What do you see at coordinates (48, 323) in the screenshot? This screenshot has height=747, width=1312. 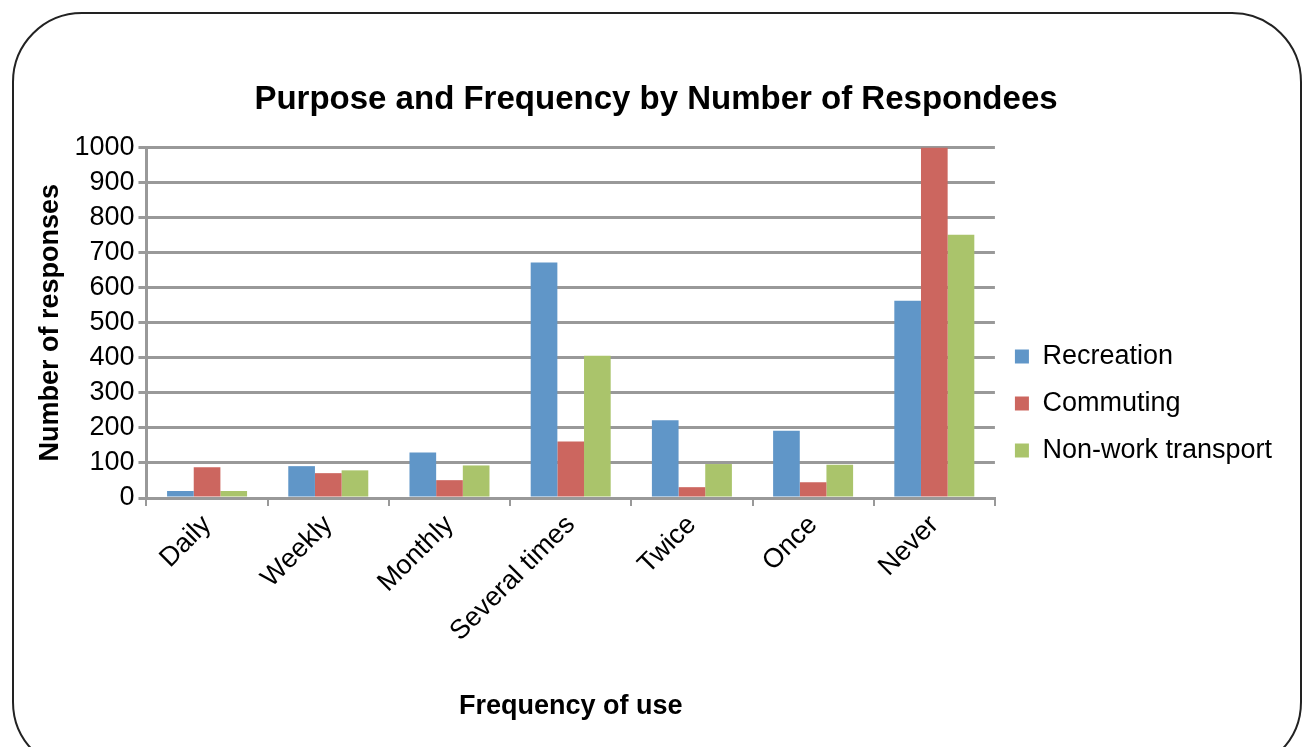 I see `y-axis-title: Number of responses` at bounding box center [48, 323].